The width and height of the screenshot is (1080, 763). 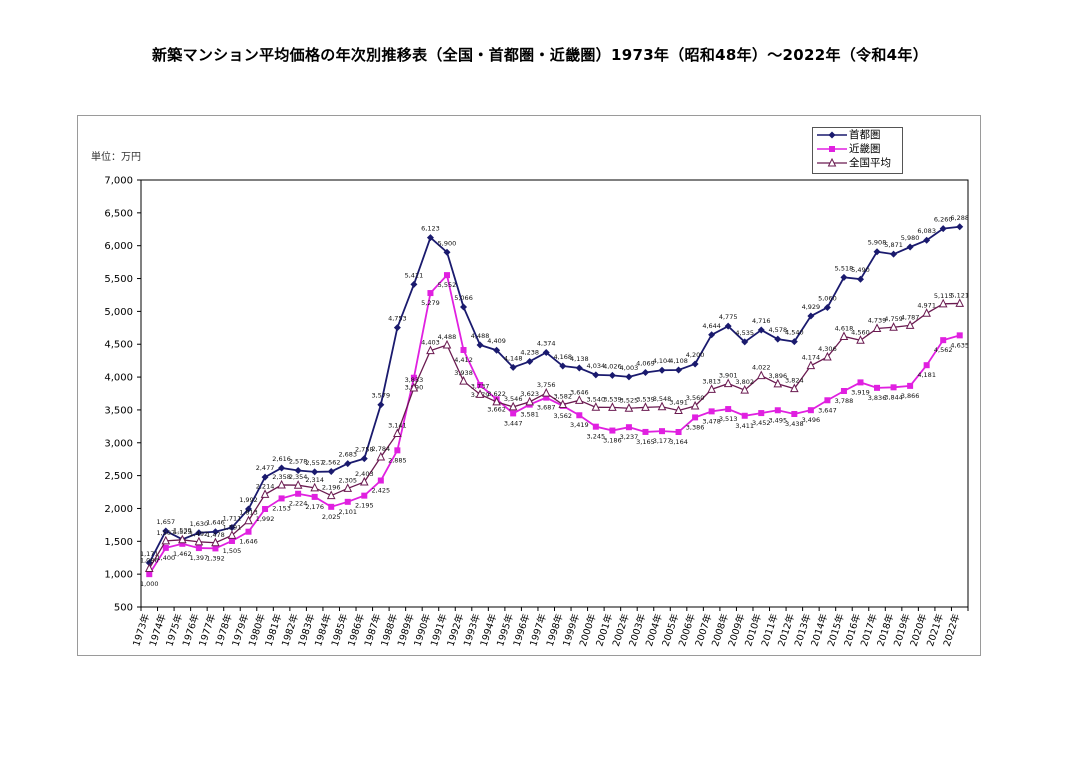 What do you see at coordinates (116, 157) in the screenshot?
I see `unit-label: 単位：万円` at bounding box center [116, 157].